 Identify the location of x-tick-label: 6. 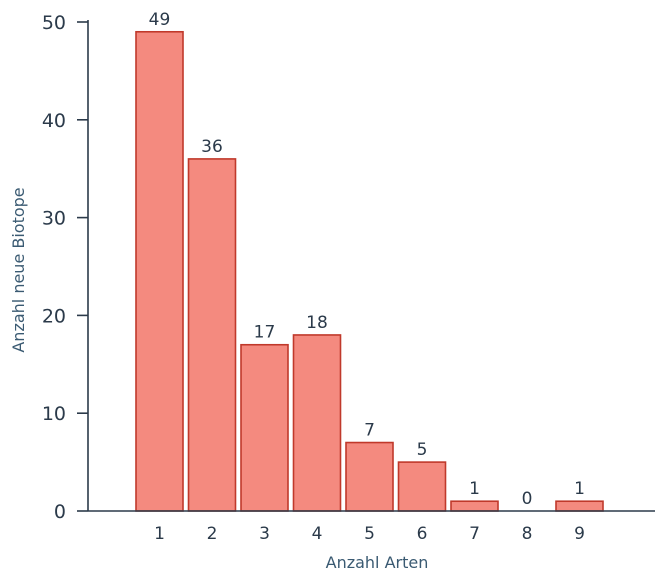
(422, 534).